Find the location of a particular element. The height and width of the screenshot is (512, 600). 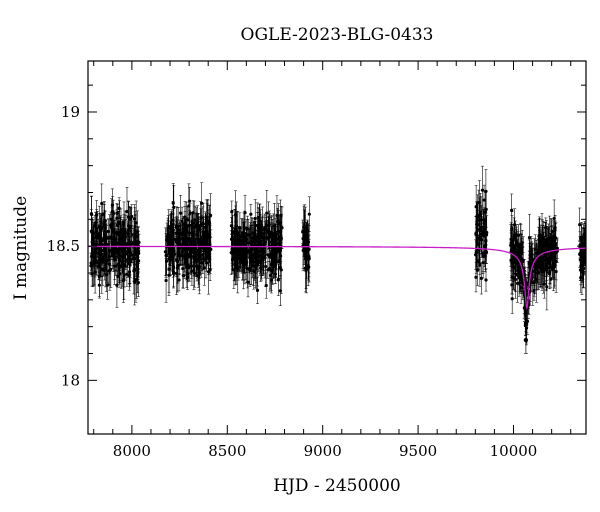

x-axis-label: HJD - 2450000 is located at coordinates (337, 486).